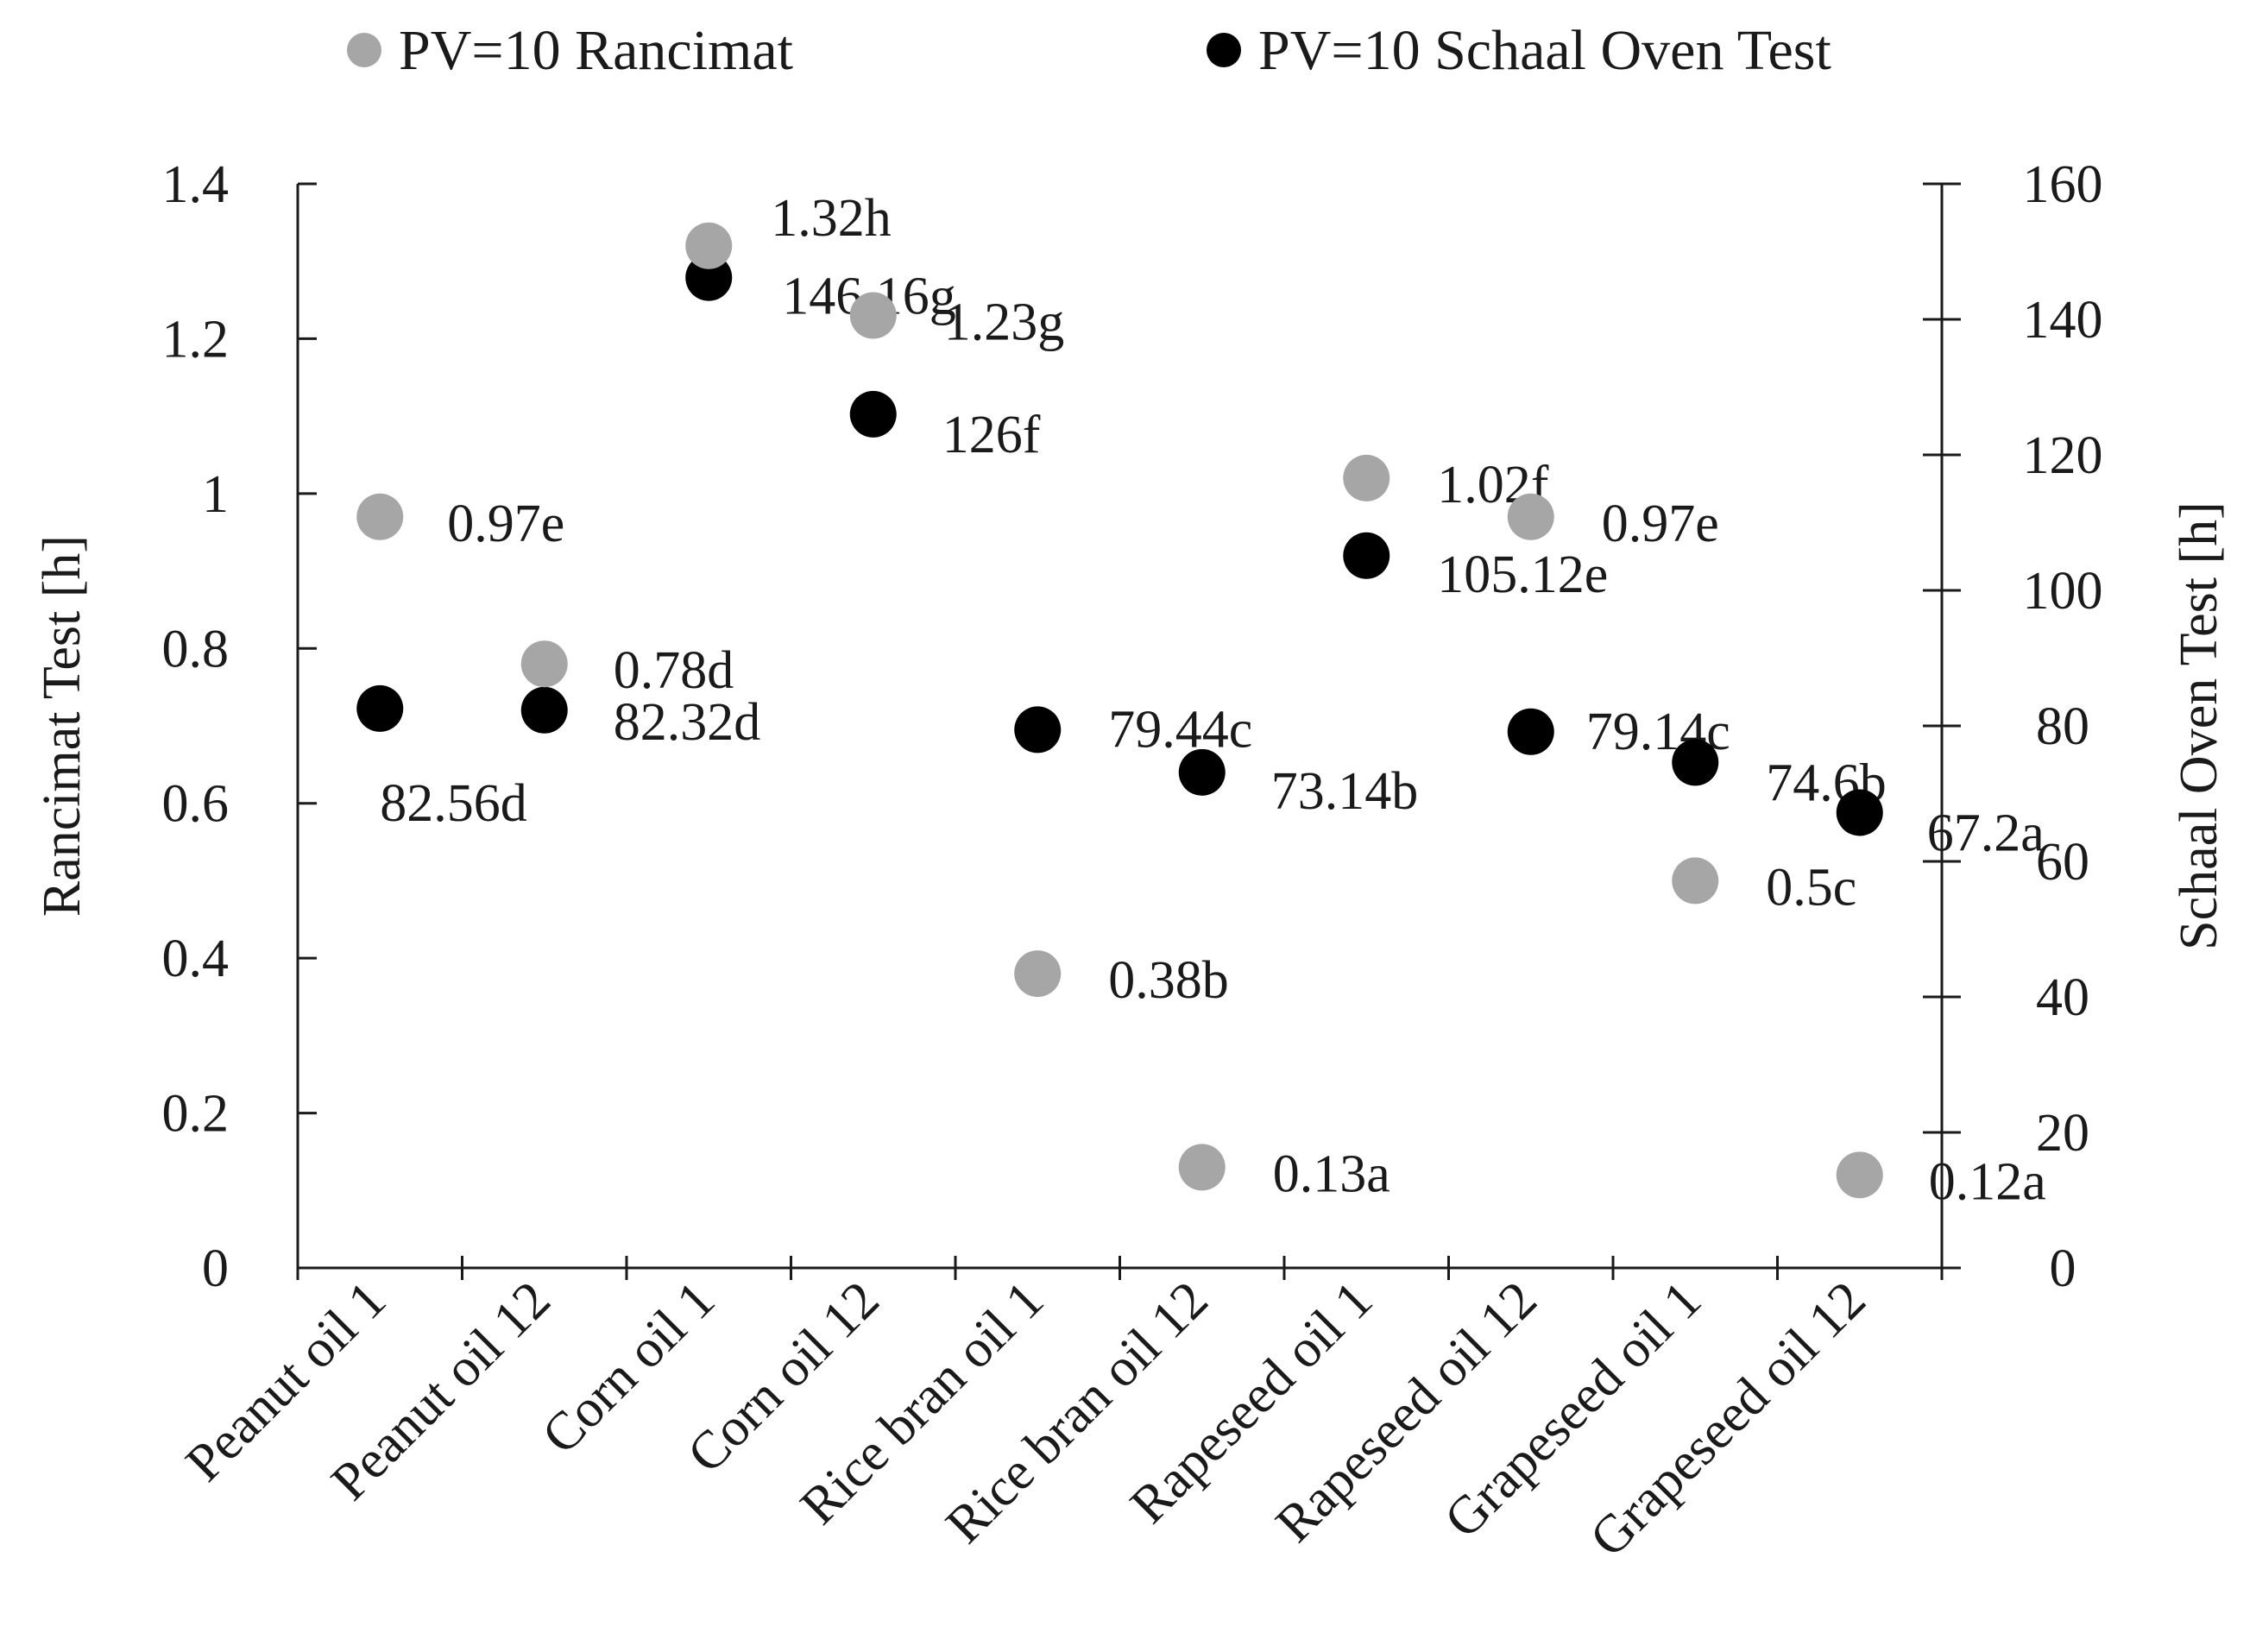 The width and height of the screenshot is (2256, 1652). What do you see at coordinates (2063, 1133) in the screenshot?
I see `right-axis-tick-label: 20` at bounding box center [2063, 1133].